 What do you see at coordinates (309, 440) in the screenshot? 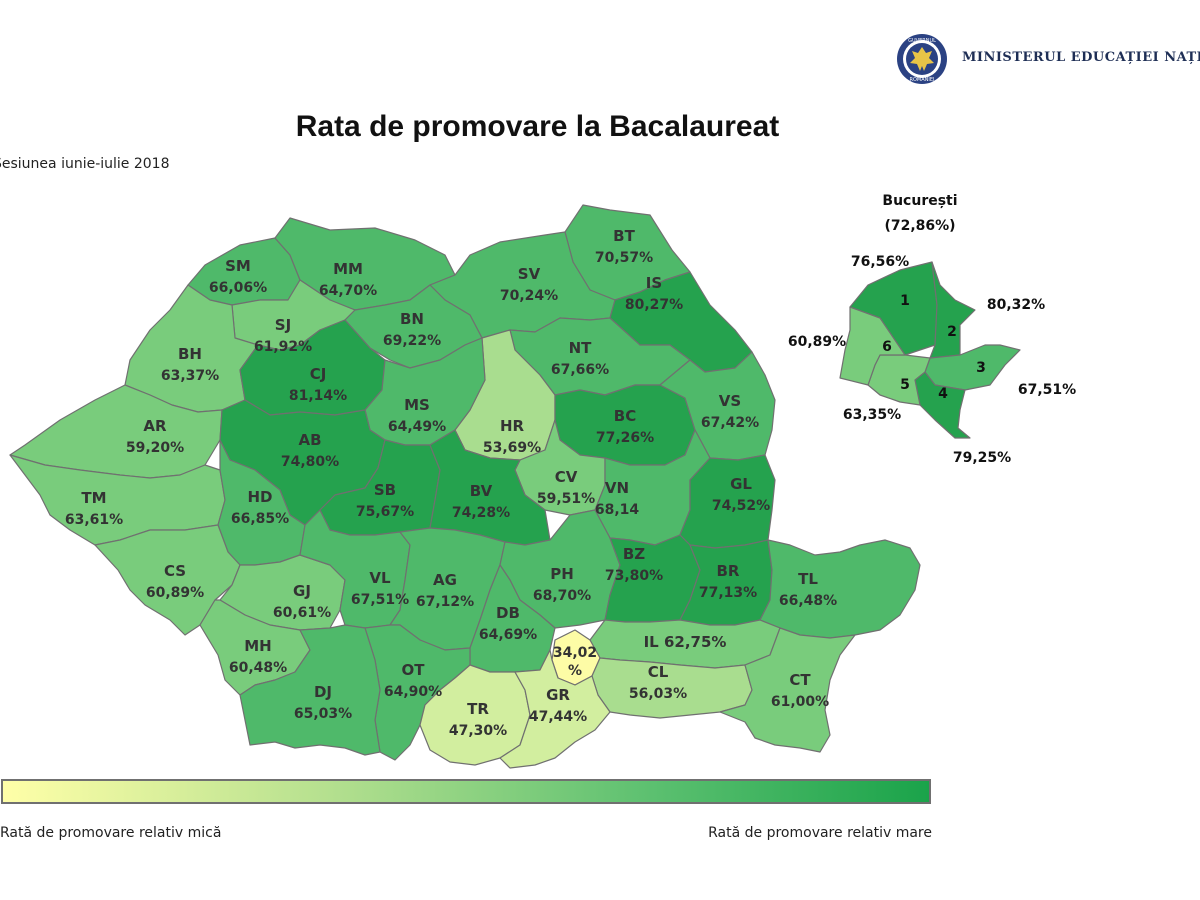
I see `county-code-ab: AB` at bounding box center [309, 440].